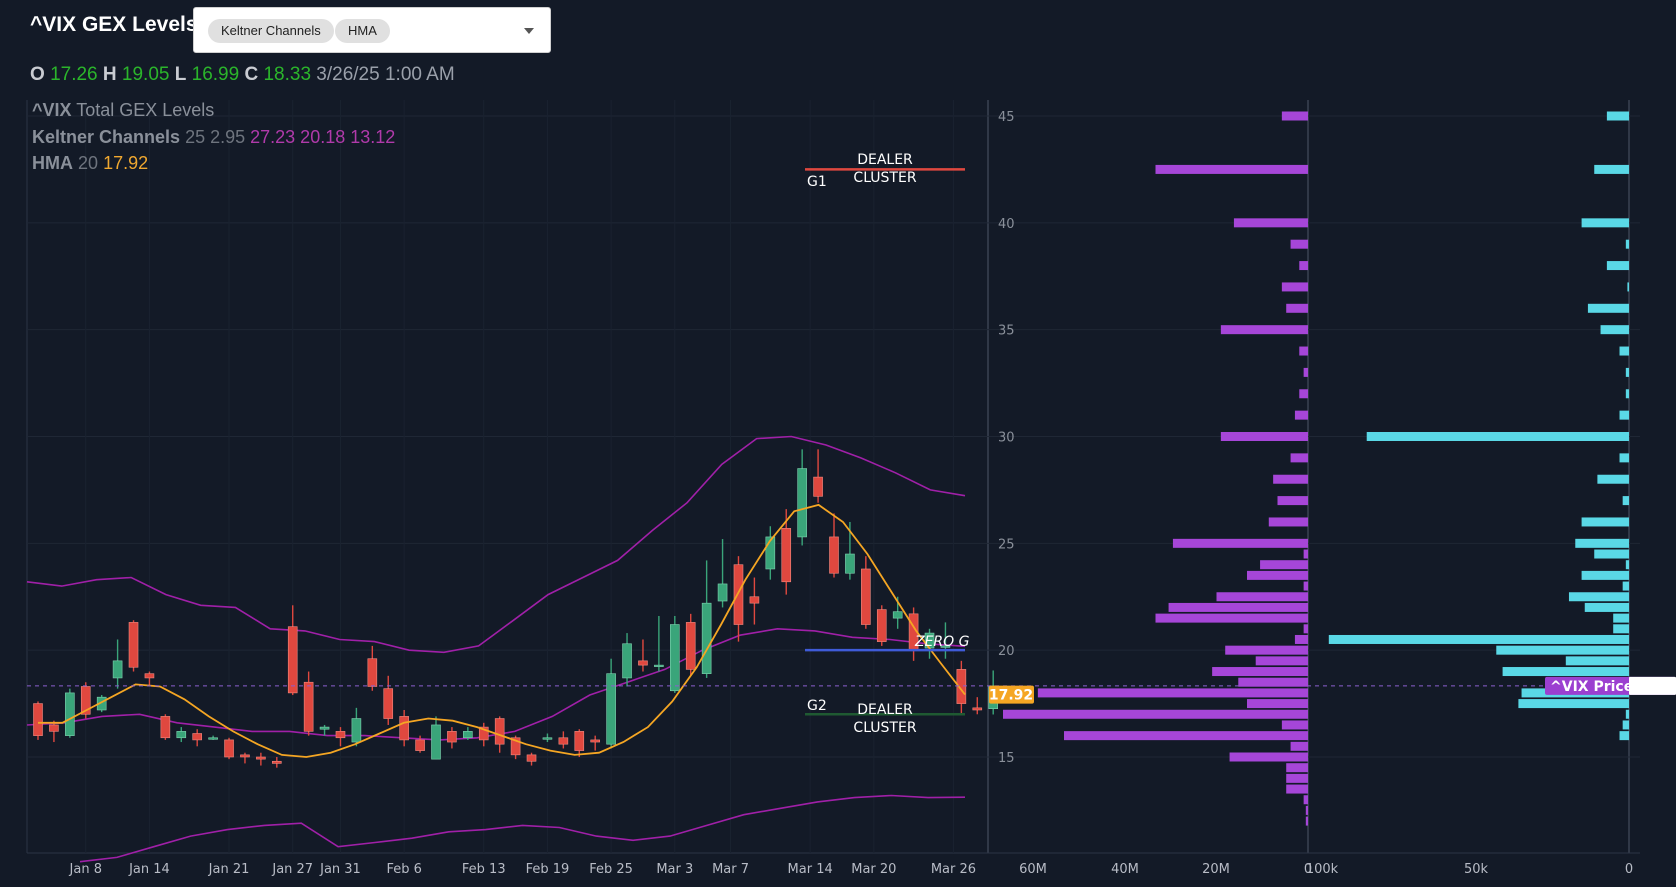  Describe the element at coordinates (1006, 117) in the screenshot. I see `y-tick-label: 45` at that location.